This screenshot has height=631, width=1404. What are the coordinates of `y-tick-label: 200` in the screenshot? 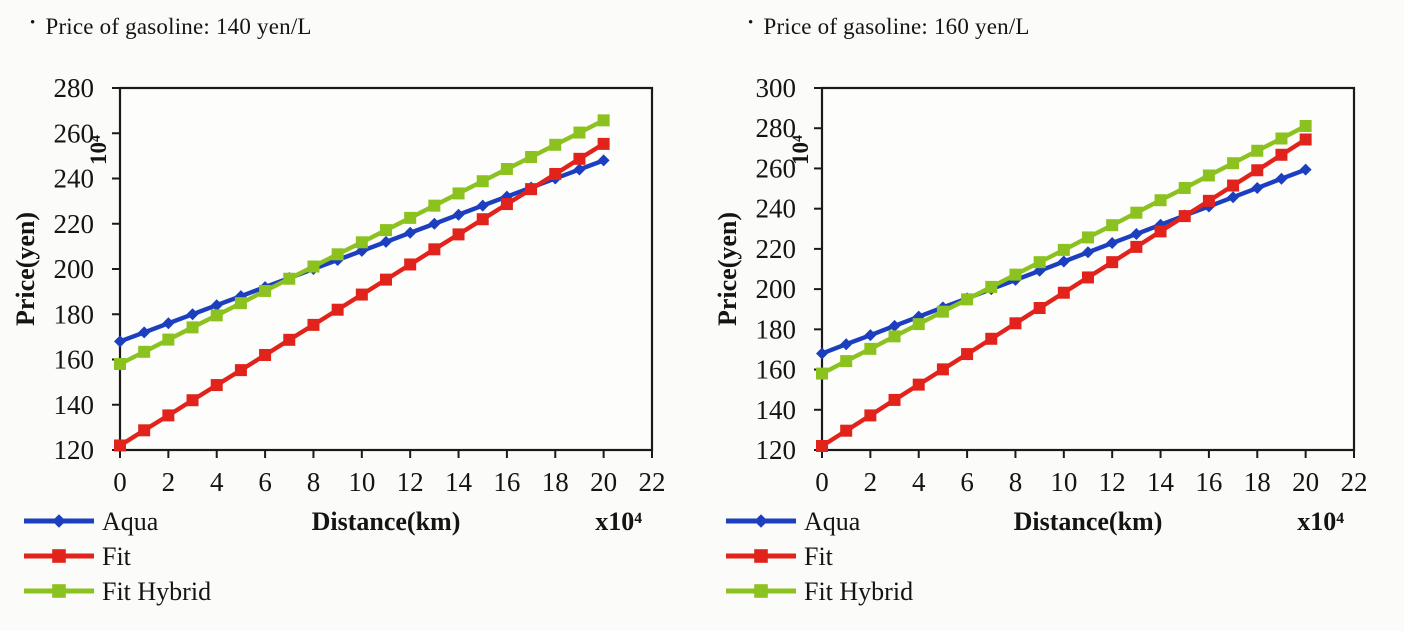 It's located at (776, 289).